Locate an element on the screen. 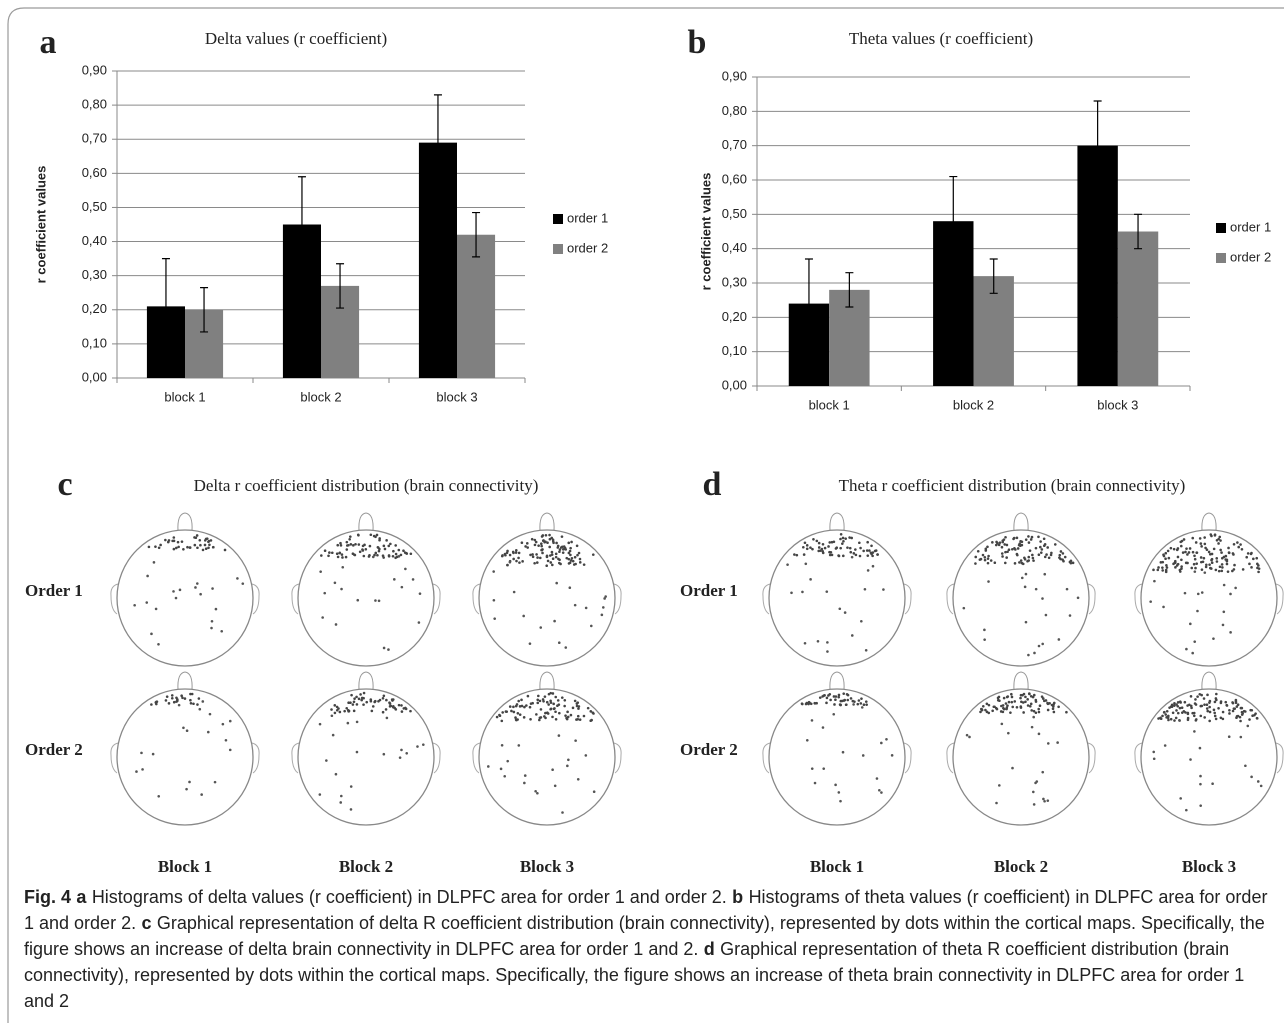 This screenshot has height=1023, width=1284. row-label: Order 1 is located at coordinates (54, 590).